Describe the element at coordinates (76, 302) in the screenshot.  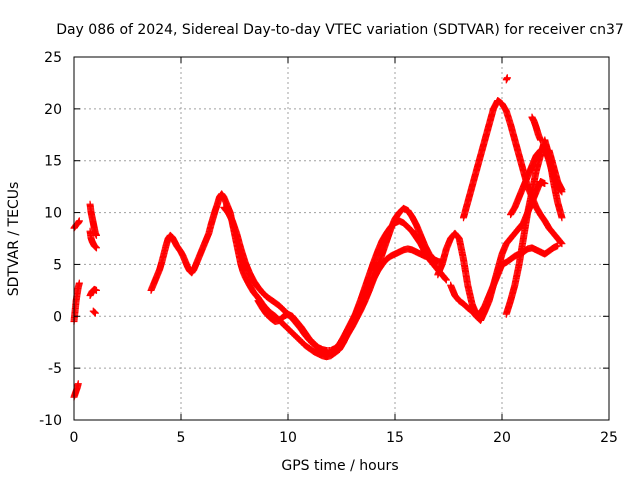
I see `series-early-b` at that location.